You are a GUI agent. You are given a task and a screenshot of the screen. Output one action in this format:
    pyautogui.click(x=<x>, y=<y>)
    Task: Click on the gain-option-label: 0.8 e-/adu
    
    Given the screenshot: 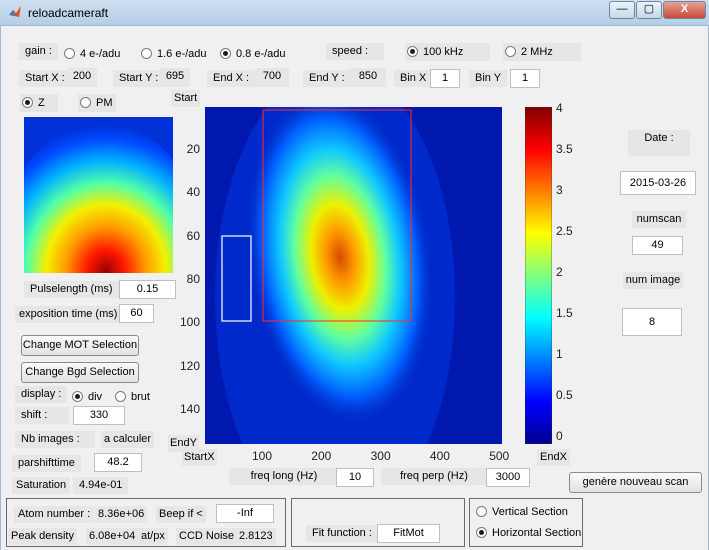 What is the action you would take?
    pyautogui.click(x=261, y=54)
    